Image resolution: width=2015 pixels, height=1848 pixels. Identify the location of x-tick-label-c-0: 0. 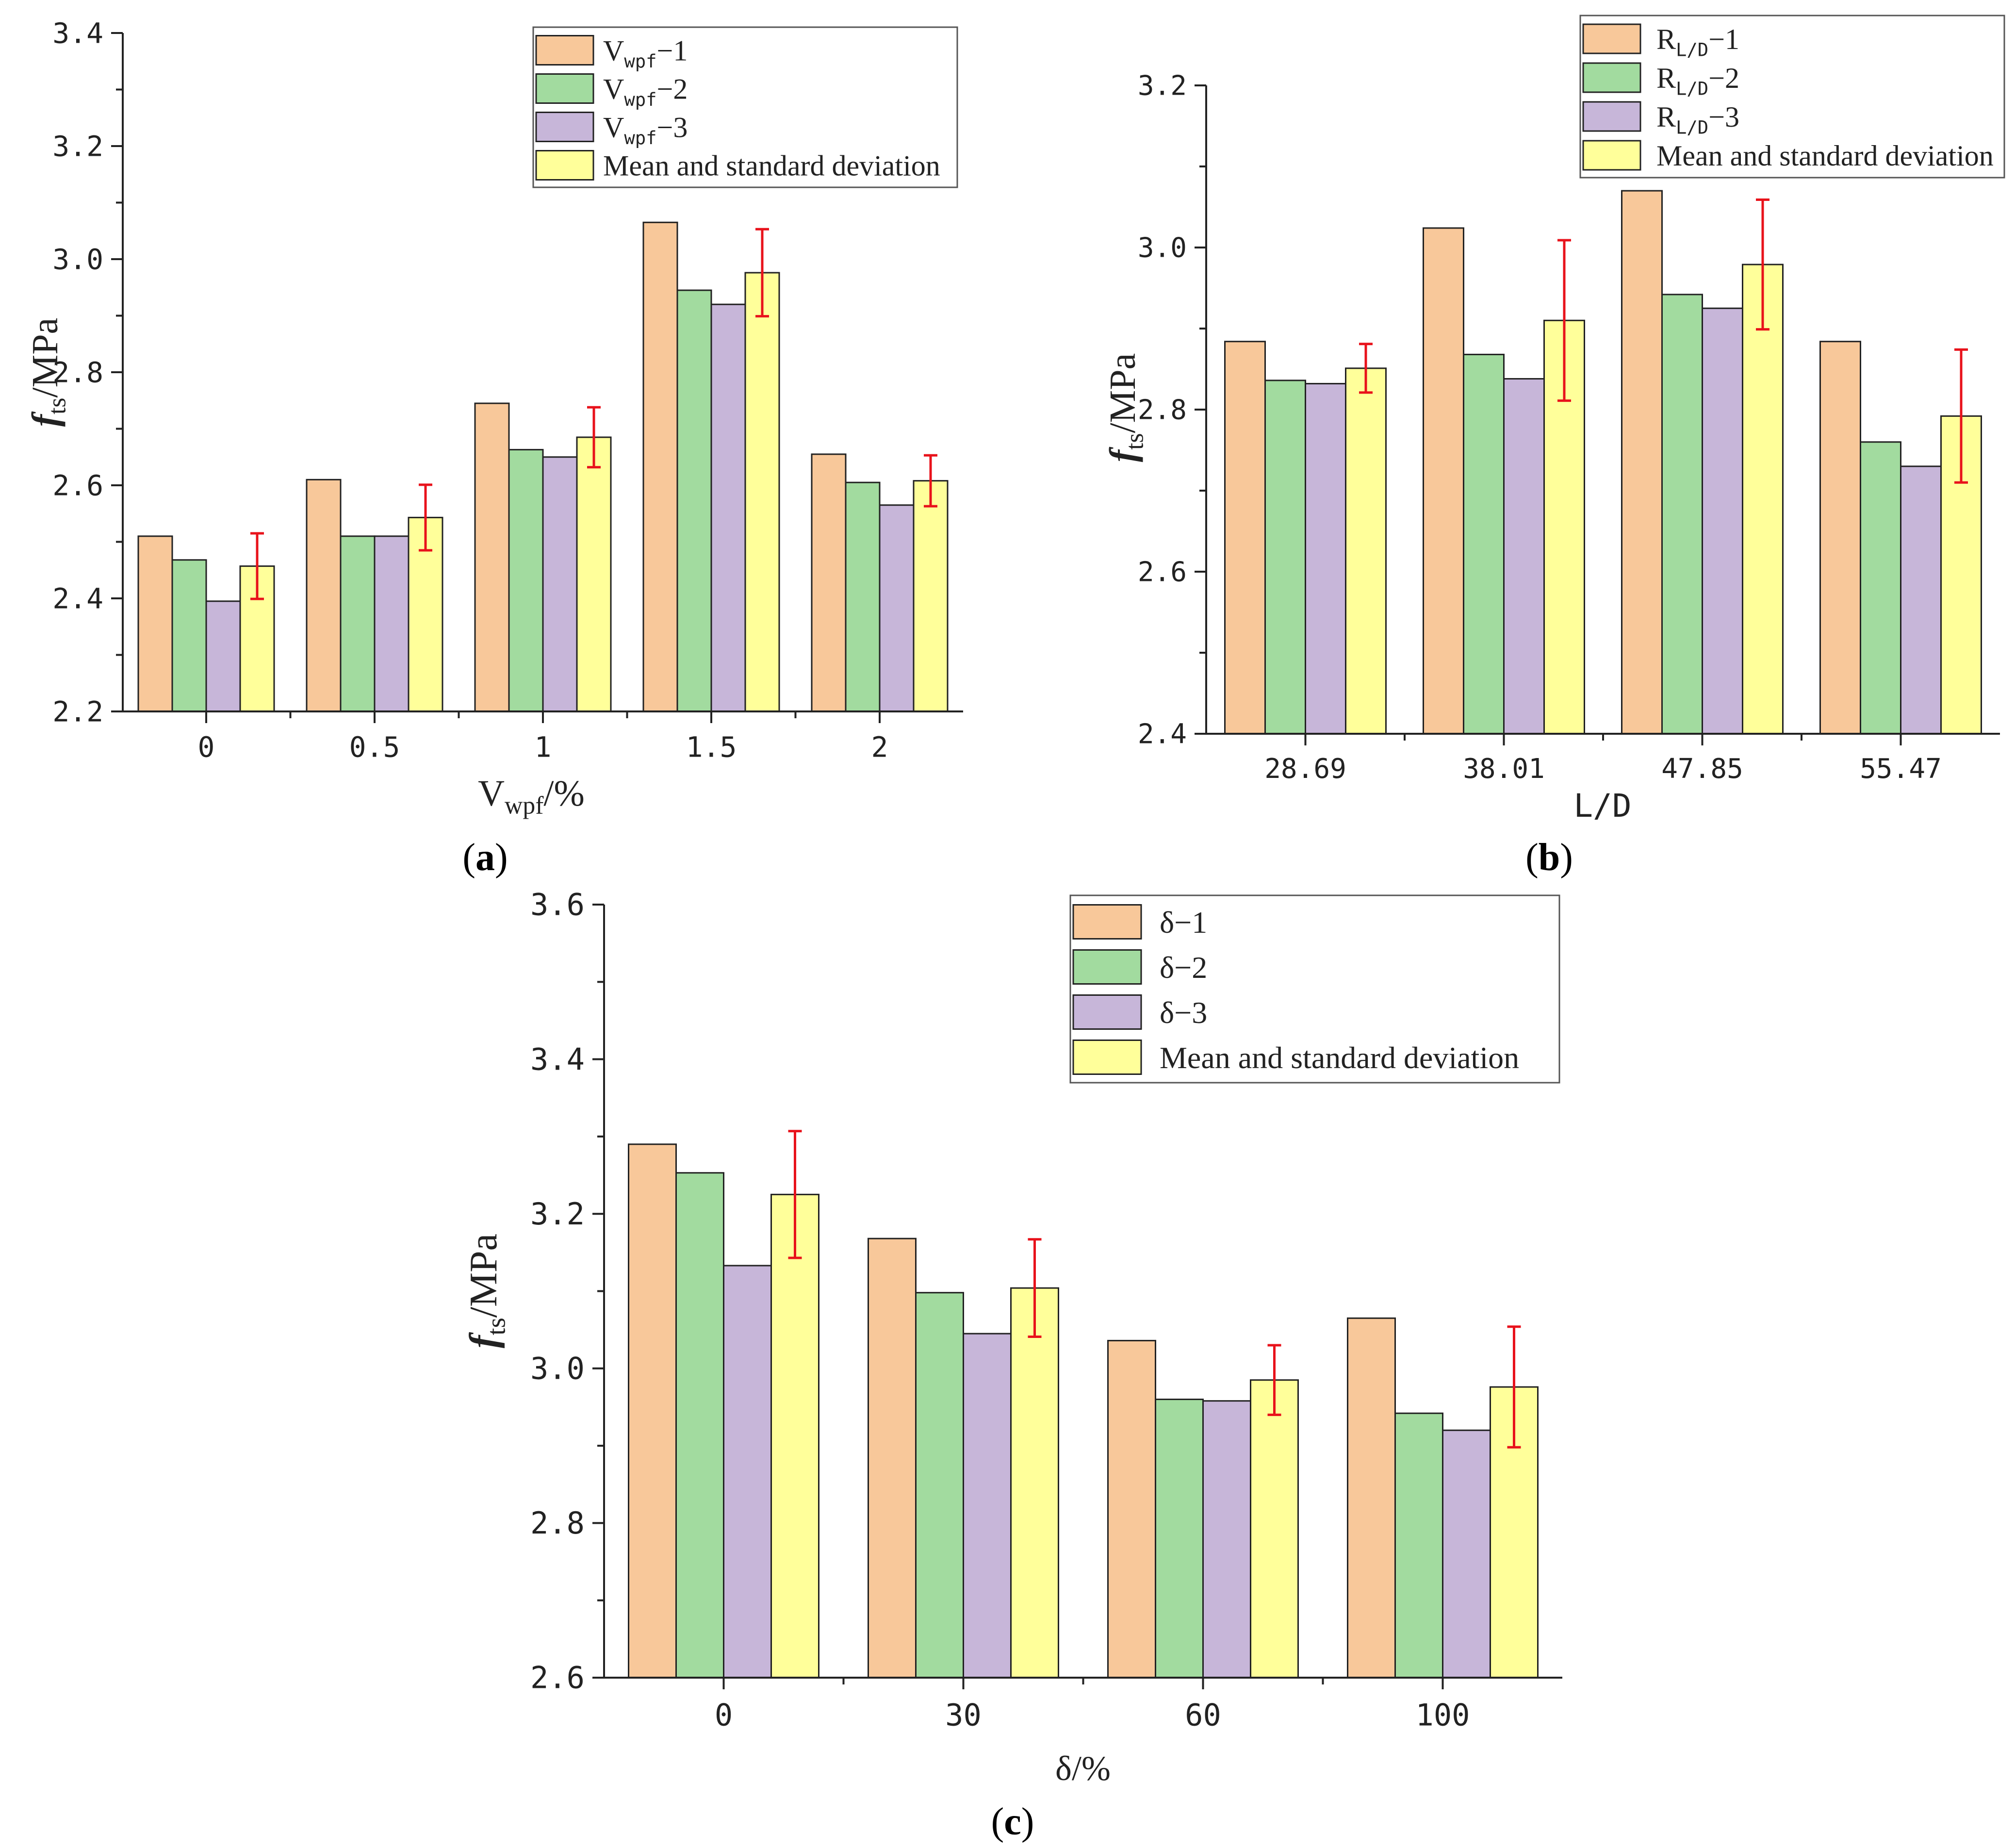
(724, 1714).